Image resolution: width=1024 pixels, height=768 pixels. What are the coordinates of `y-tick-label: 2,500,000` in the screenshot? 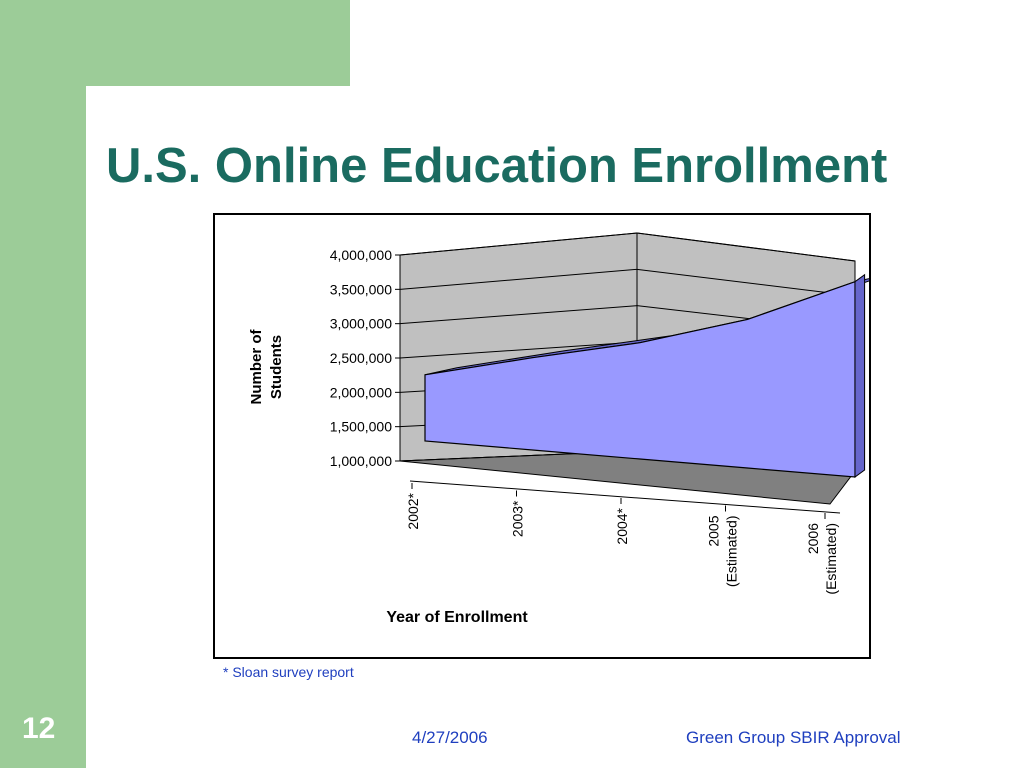 It's located at (361, 358).